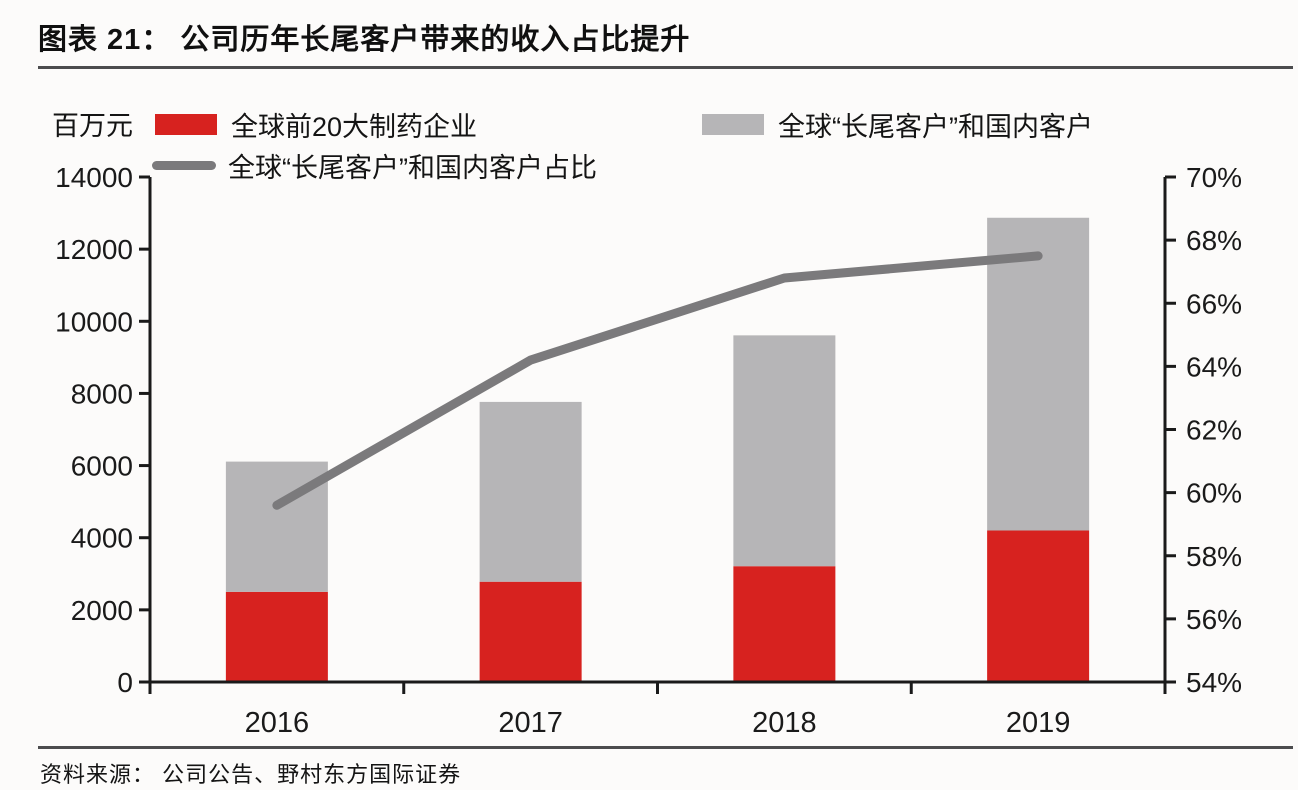 The width and height of the screenshot is (1298, 790). What do you see at coordinates (251, 774) in the screenshot?
I see `source-note: 资料来源： 公司公告、野村东方国际证券` at bounding box center [251, 774].